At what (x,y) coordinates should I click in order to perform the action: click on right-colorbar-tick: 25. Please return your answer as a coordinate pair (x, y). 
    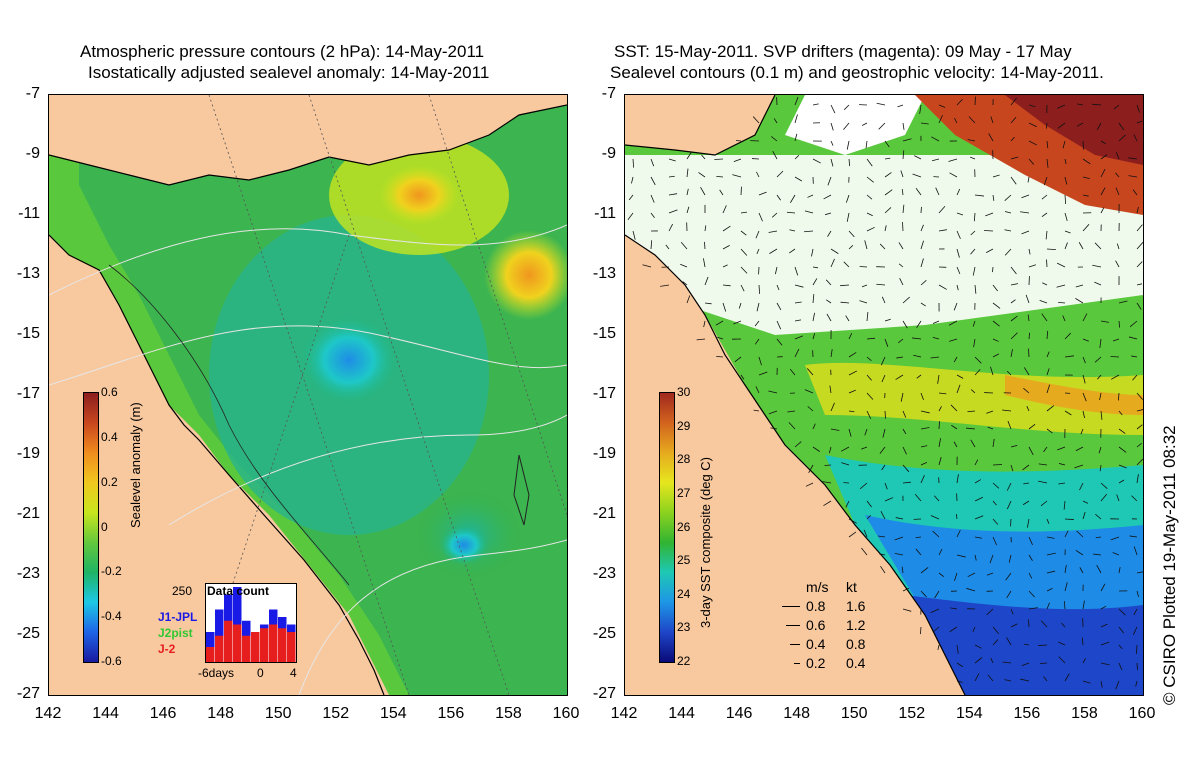
    Looking at the image, I should click on (684, 560).